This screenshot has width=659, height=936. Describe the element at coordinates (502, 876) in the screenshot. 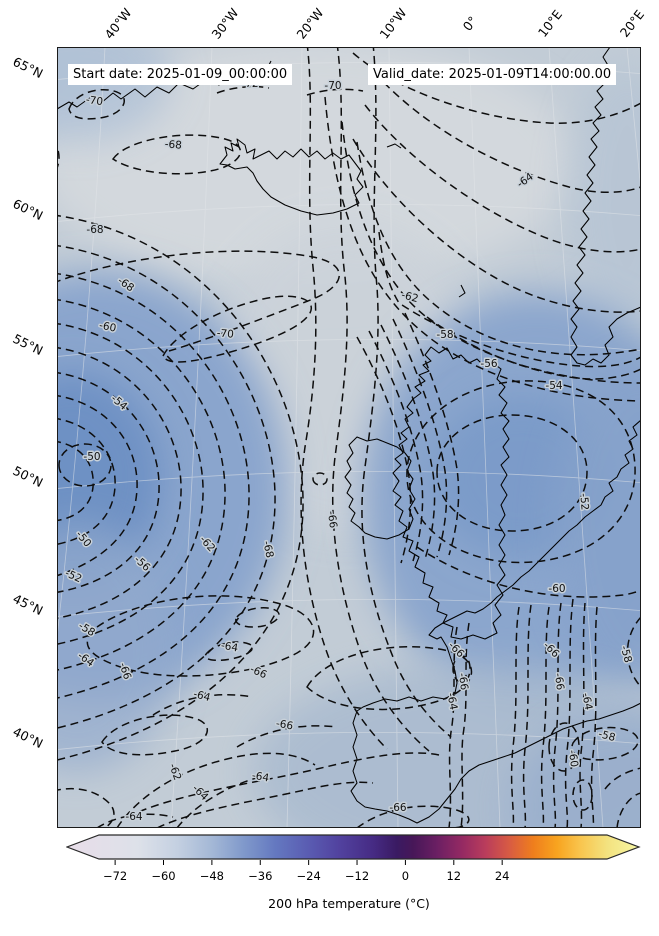

I see `colorbar-tick-label: 24` at that location.